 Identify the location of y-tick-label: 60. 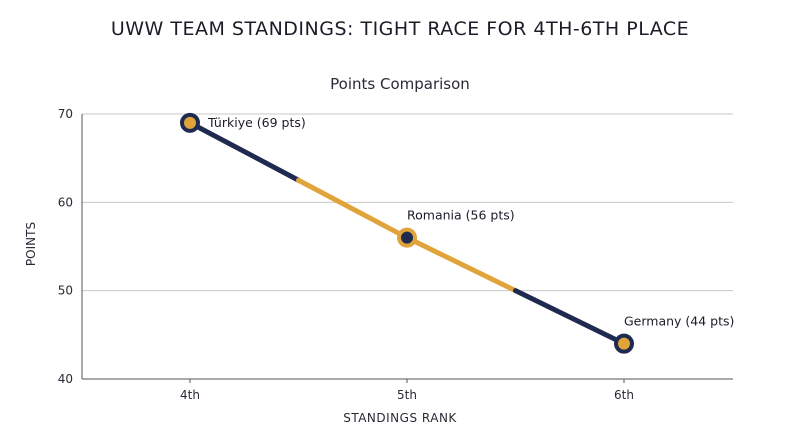
(65, 202).